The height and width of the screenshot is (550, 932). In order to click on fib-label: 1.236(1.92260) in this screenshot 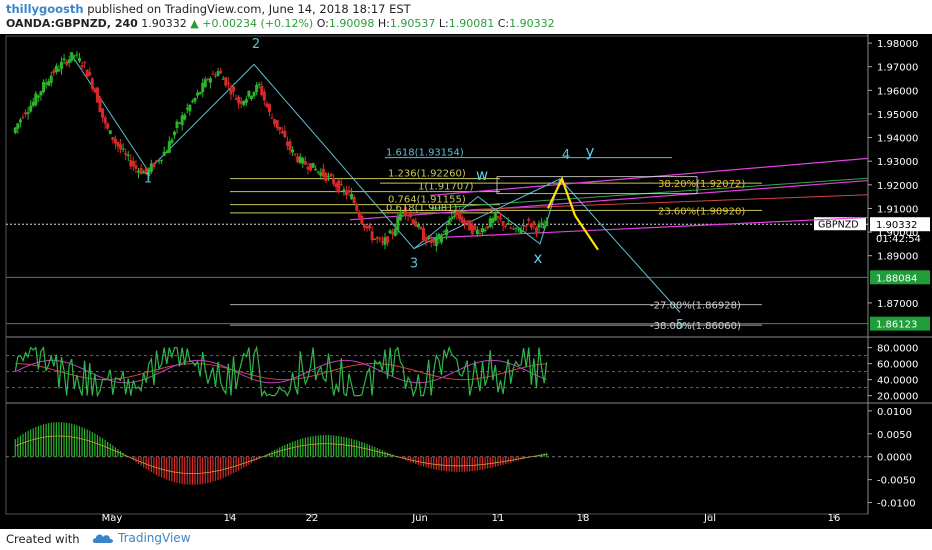, I will do `click(427, 174)`.